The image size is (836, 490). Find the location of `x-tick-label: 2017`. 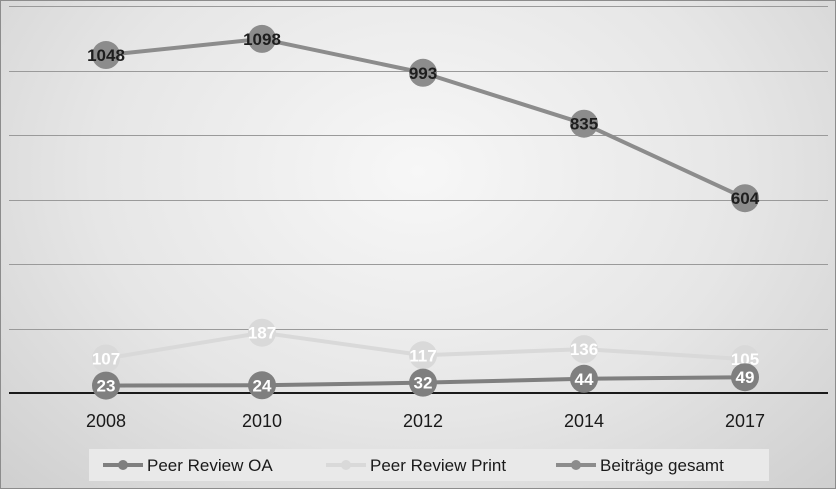

x-tick-label: 2017 is located at coordinates (745, 421).